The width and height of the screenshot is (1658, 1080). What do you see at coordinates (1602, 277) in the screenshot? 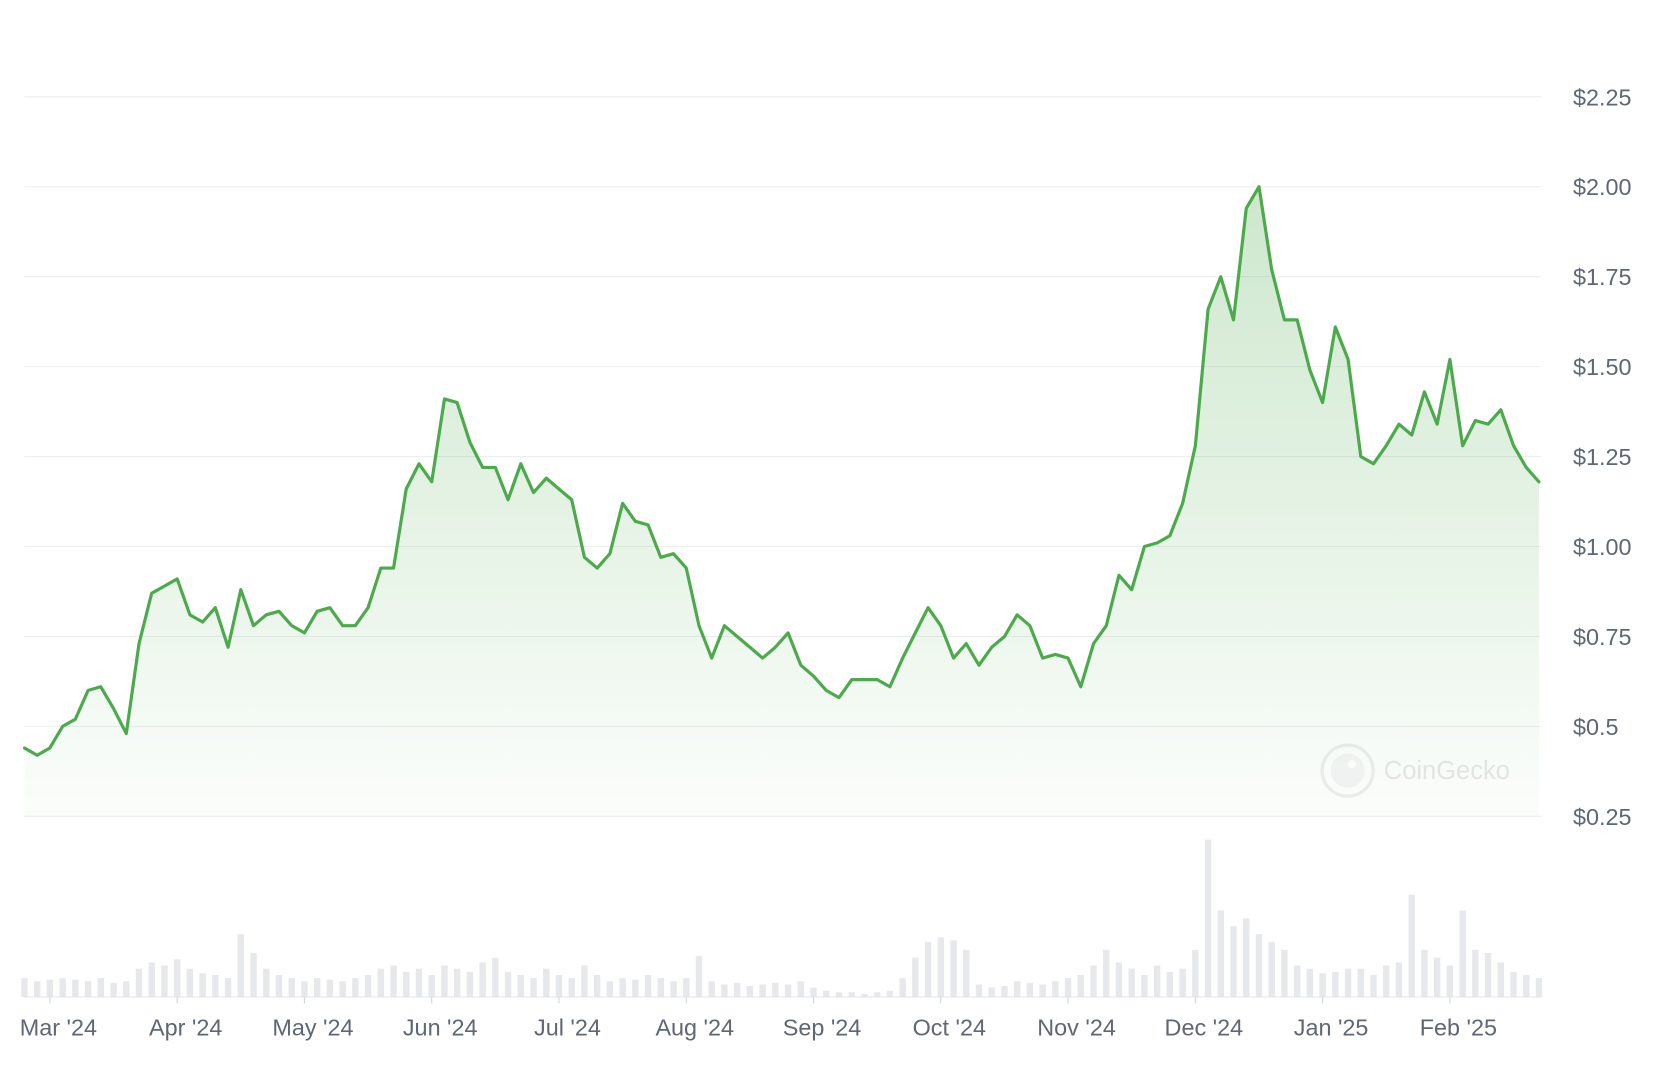
I see `y-tick-label: $1.75` at bounding box center [1602, 277].